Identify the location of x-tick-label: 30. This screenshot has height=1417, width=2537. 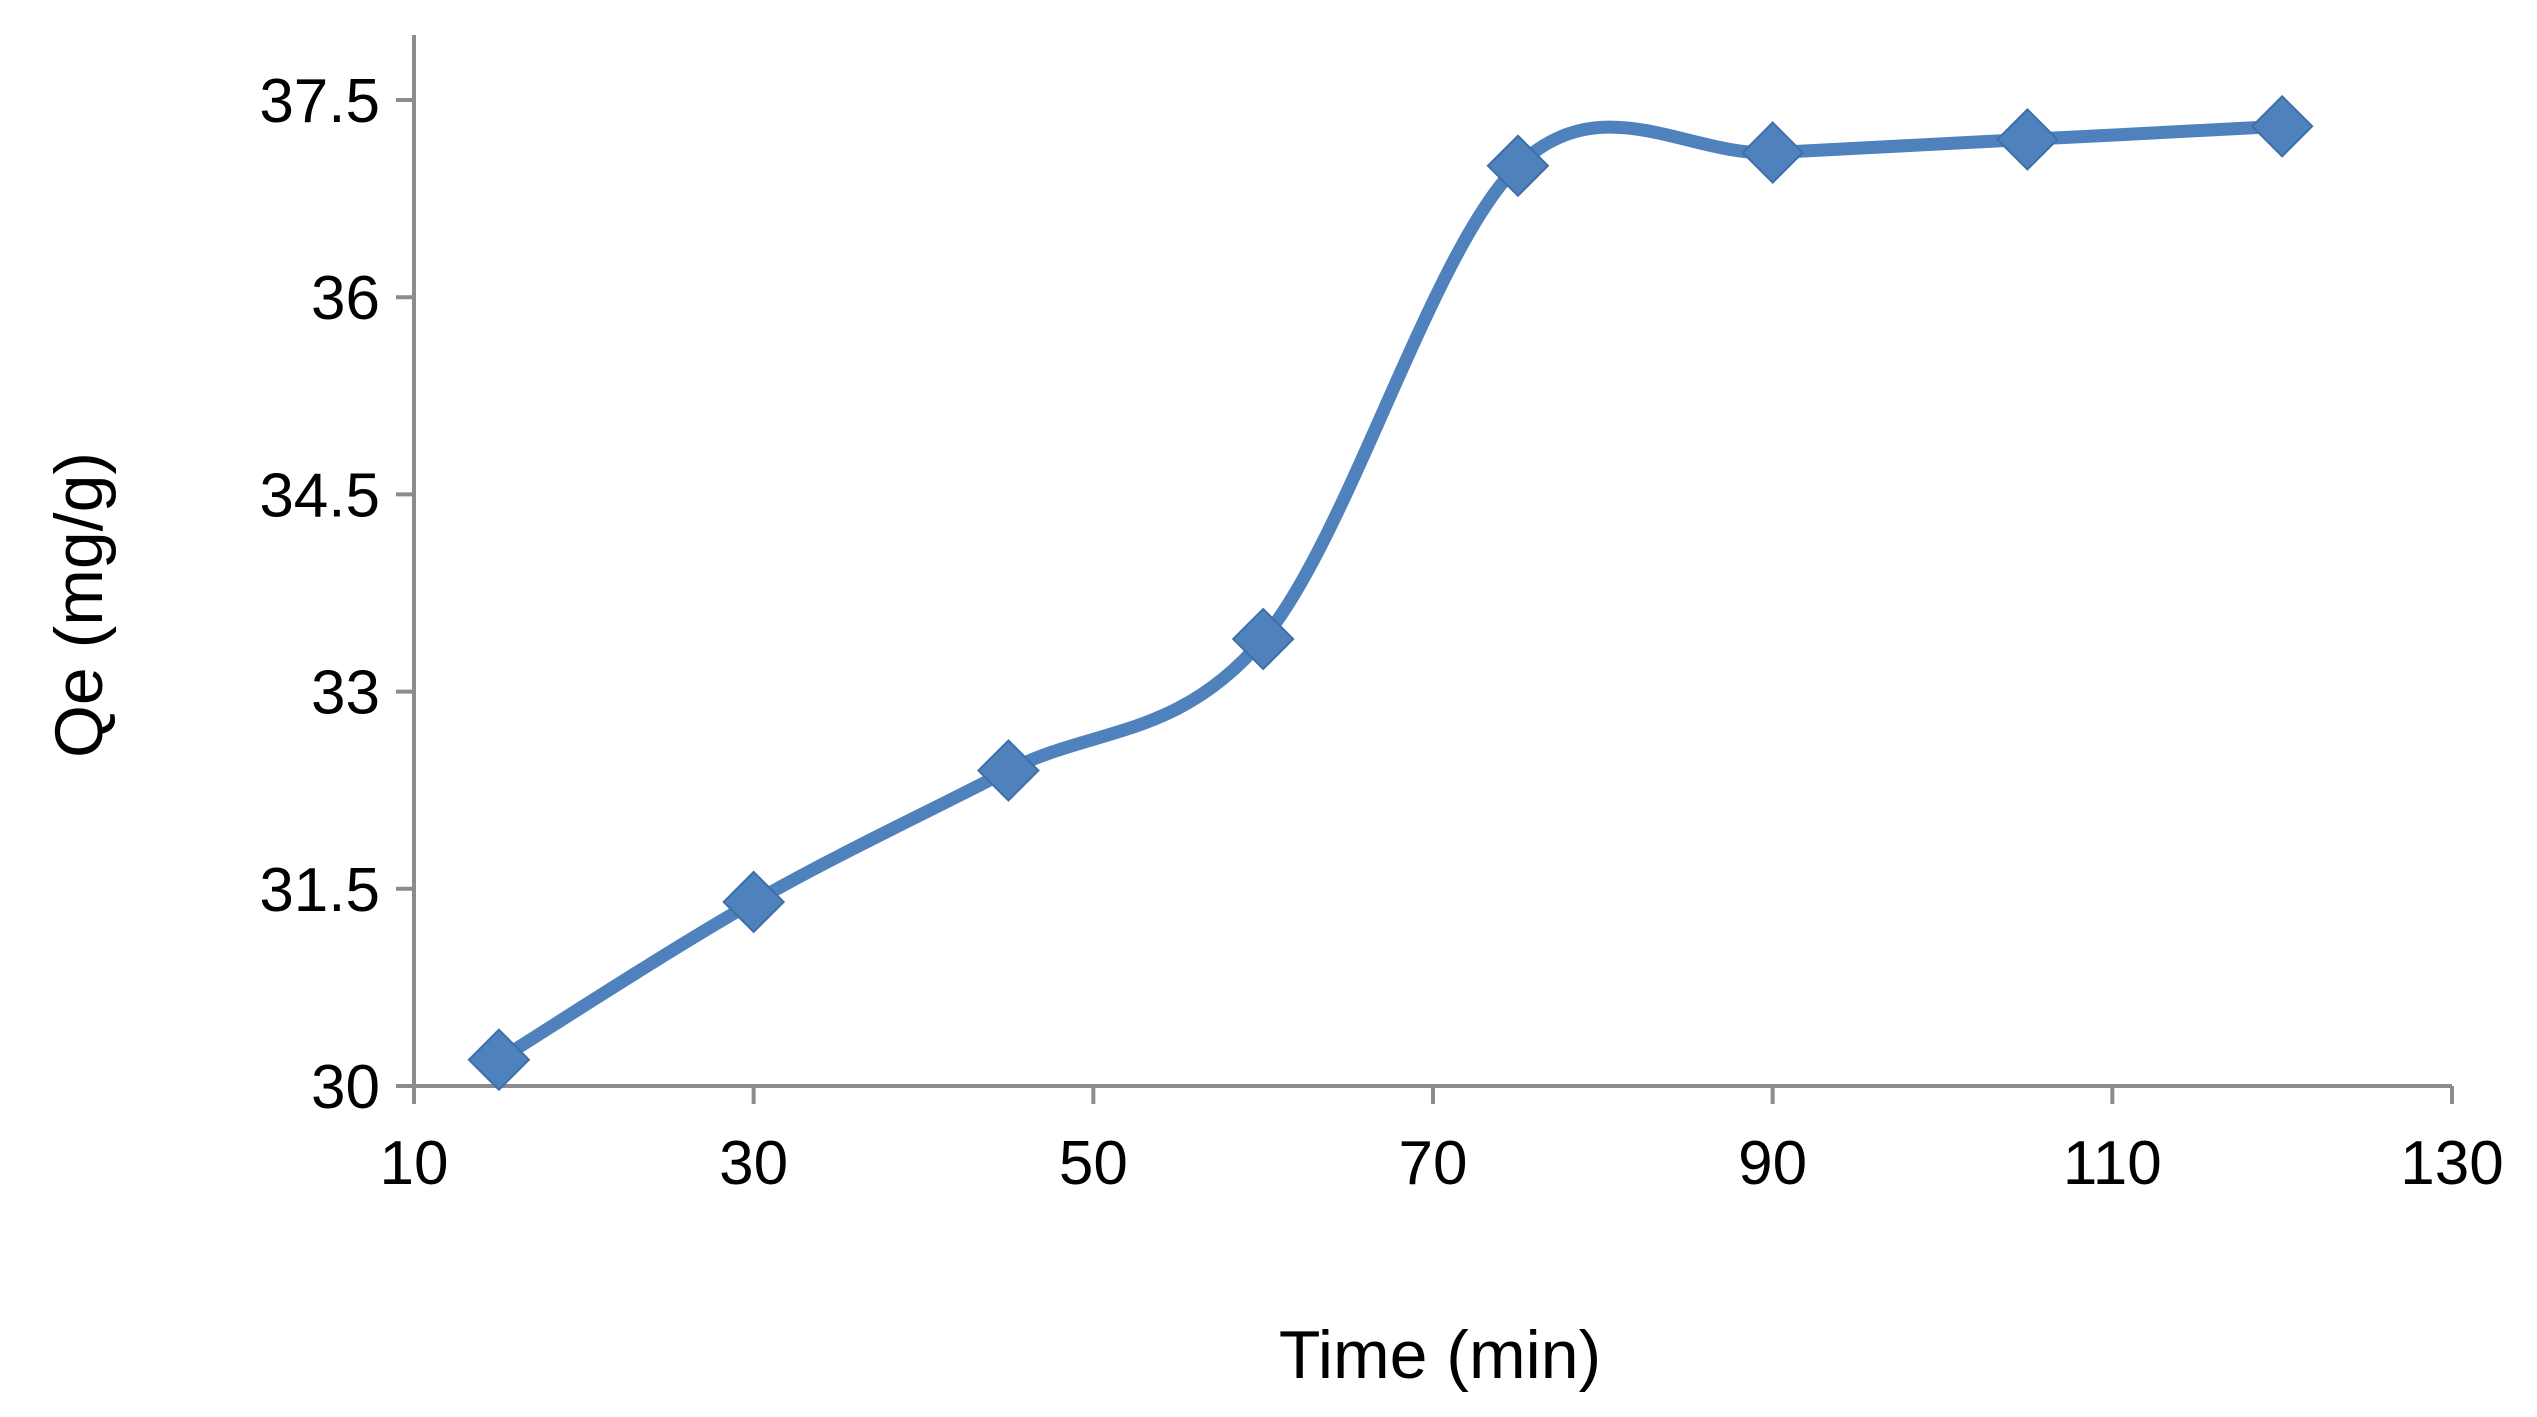
(753, 1163).